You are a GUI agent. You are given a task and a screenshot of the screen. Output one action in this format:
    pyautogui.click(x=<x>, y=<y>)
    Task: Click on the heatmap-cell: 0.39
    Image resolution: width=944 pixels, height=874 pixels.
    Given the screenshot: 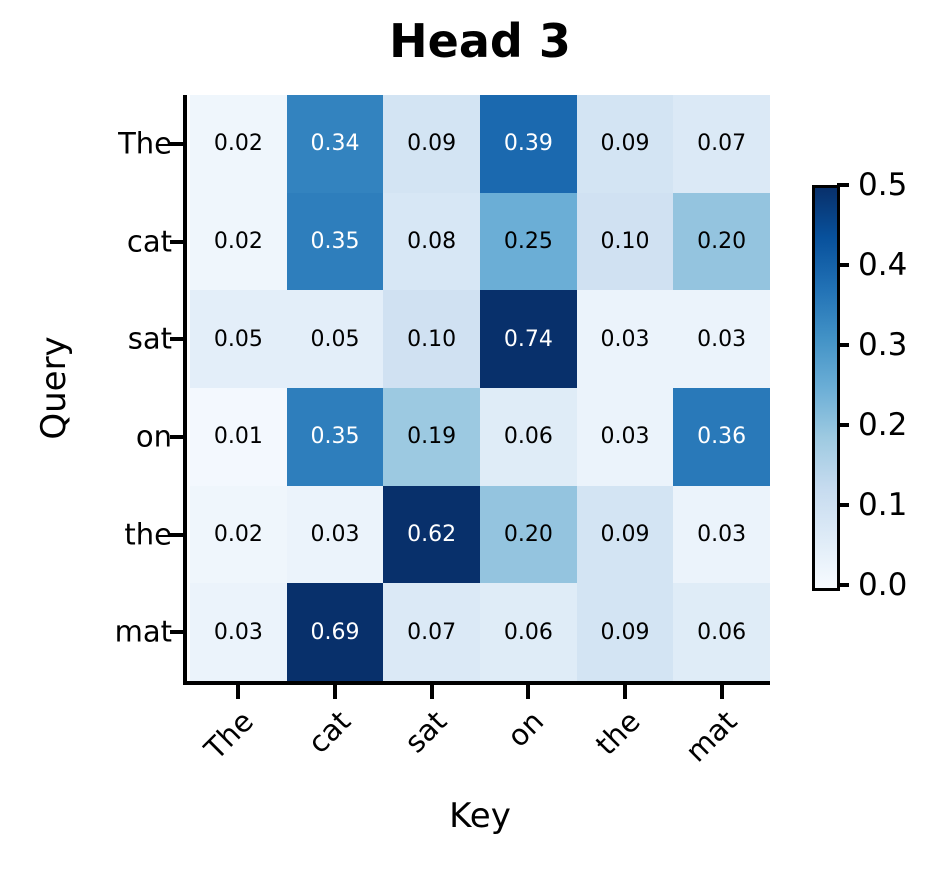 What is the action you would take?
    pyautogui.click(x=528, y=144)
    